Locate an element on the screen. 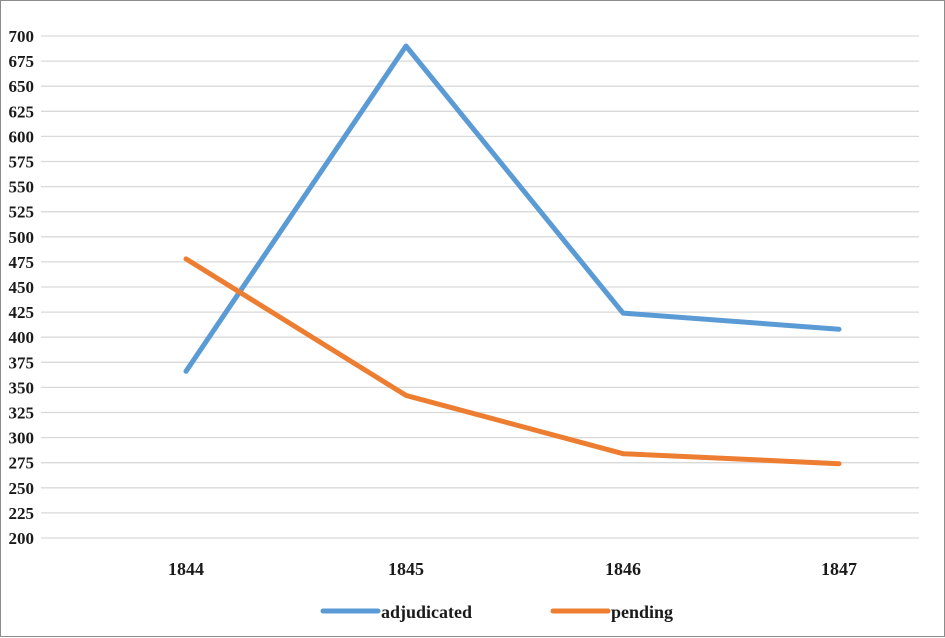 This screenshot has height=638, width=945. y-tick-label: 550 is located at coordinates (22, 187).